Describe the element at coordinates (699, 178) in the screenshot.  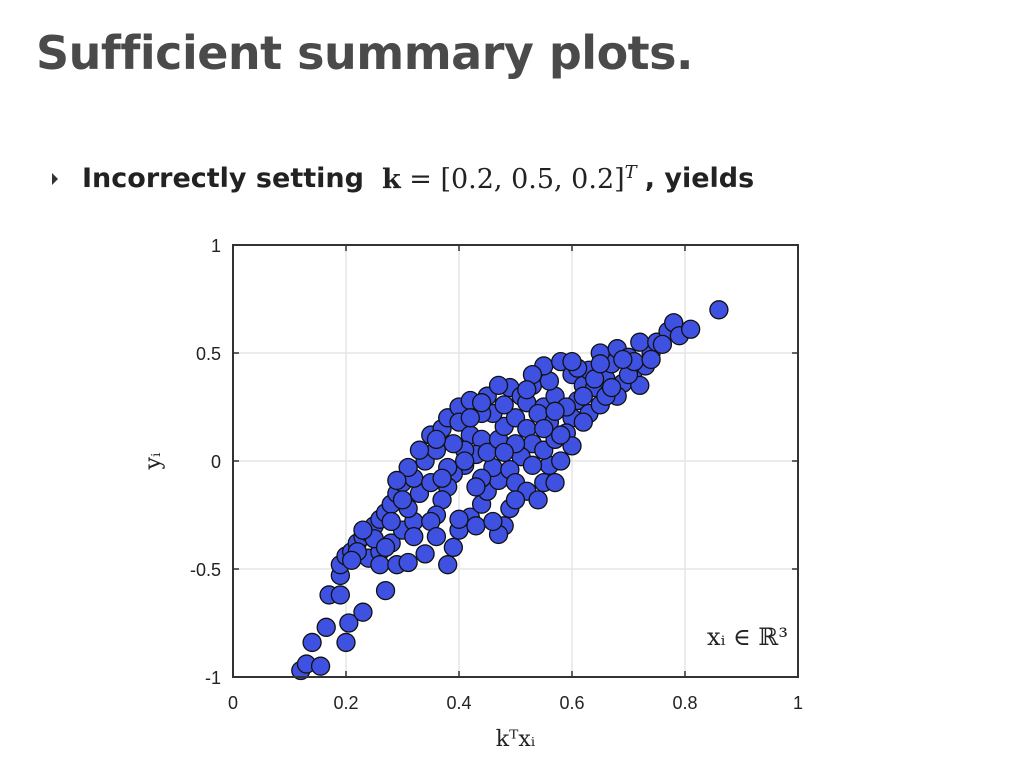
I see `bullet-suffix: , yields` at that location.